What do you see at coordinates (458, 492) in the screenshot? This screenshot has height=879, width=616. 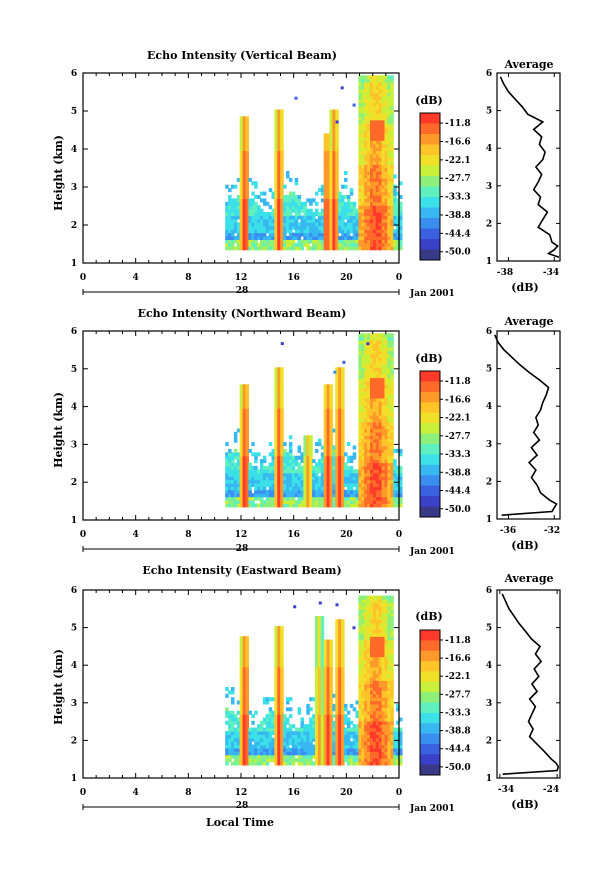 I see `colorbar-label: -44.4` at bounding box center [458, 492].